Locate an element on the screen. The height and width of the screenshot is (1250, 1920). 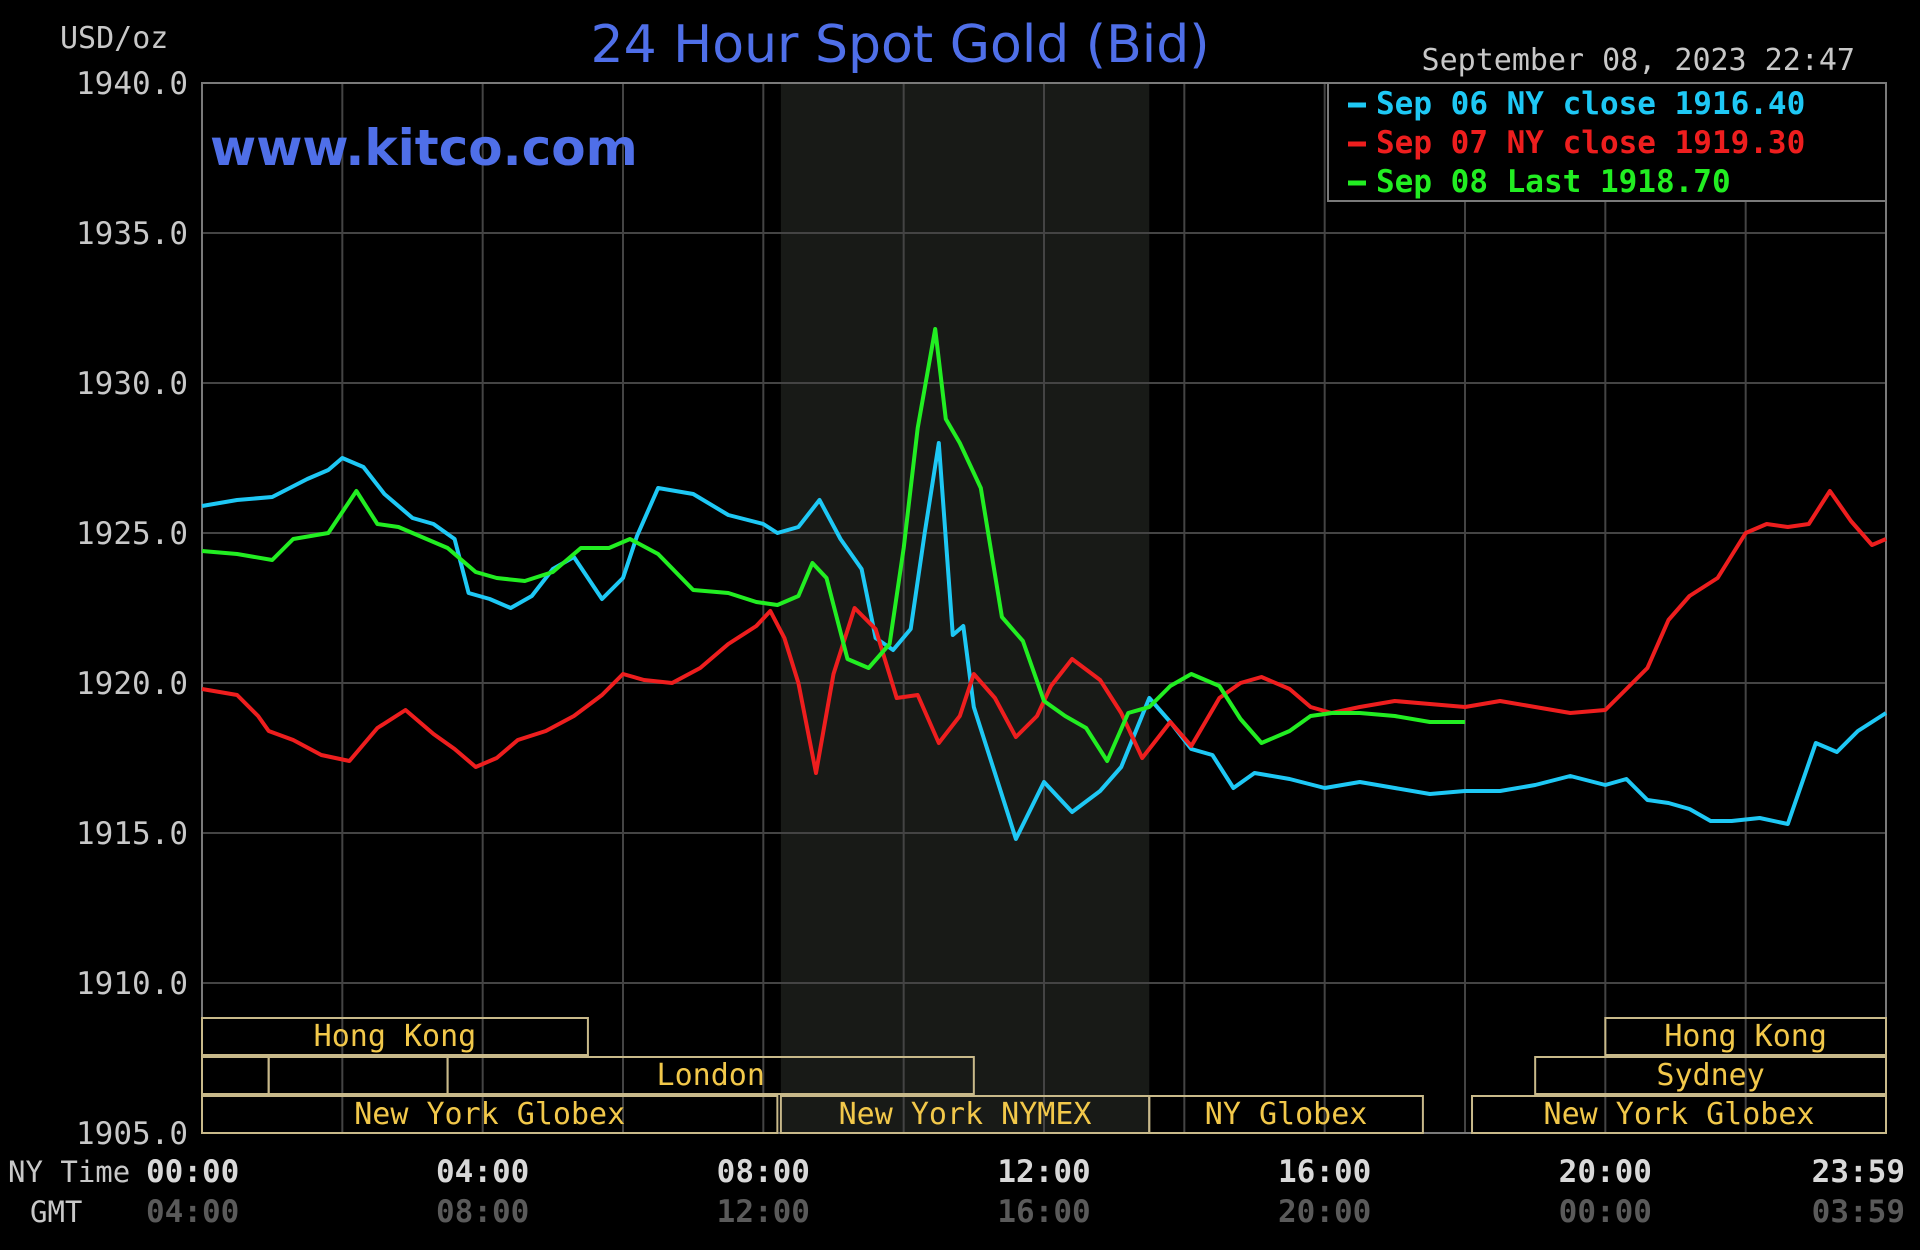
x-row-label-gmt: GMT is located at coordinates (56, 1212).